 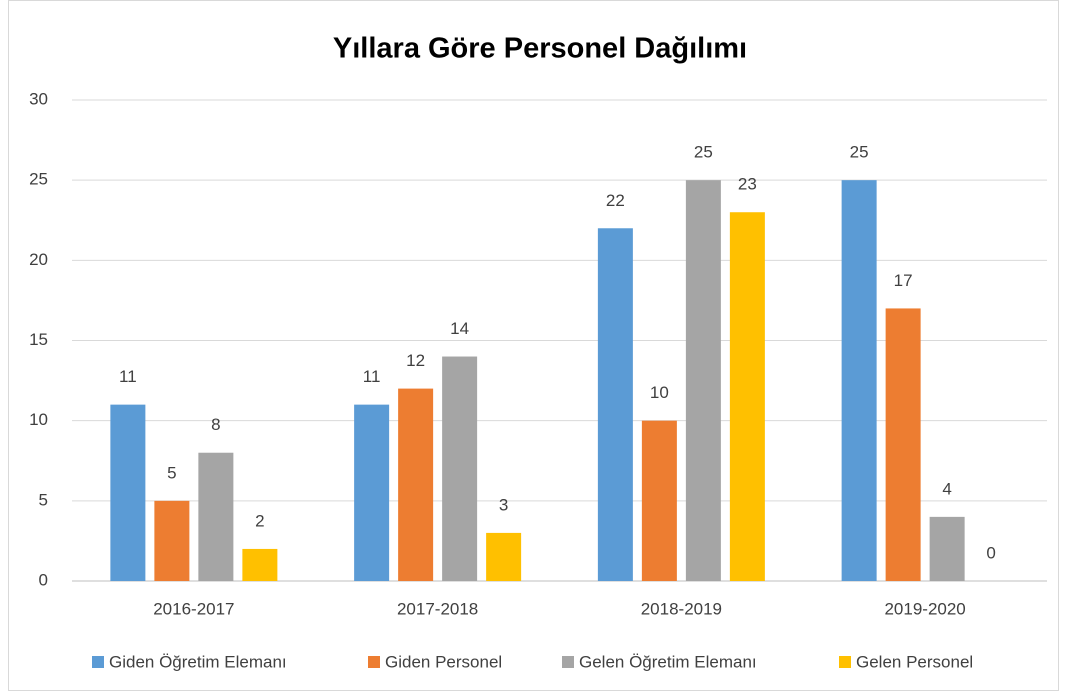 What do you see at coordinates (38, 259) in the screenshot?
I see `y-tick-label: 20` at bounding box center [38, 259].